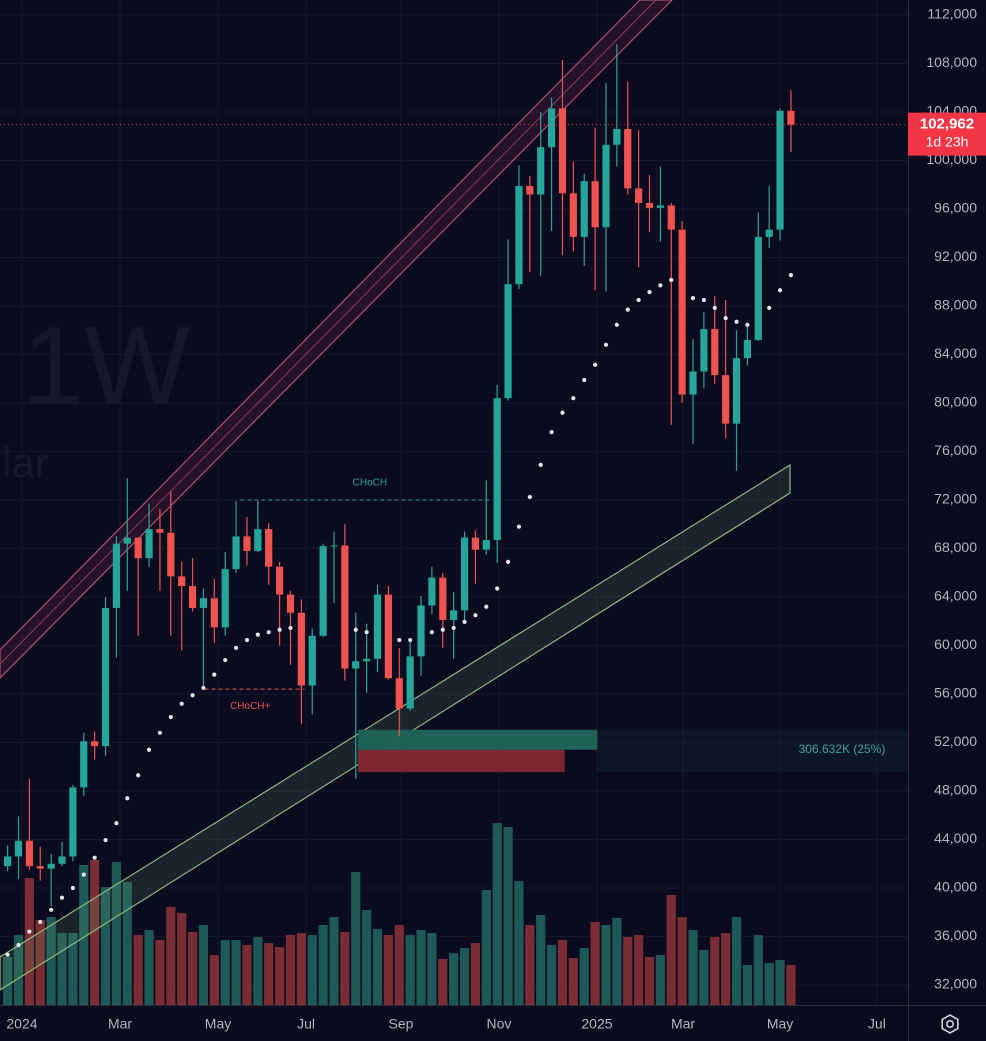 The image size is (986, 1041). What do you see at coordinates (498, 1024) in the screenshot?
I see `x-tick-label: Nov` at bounding box center [498, 1024].